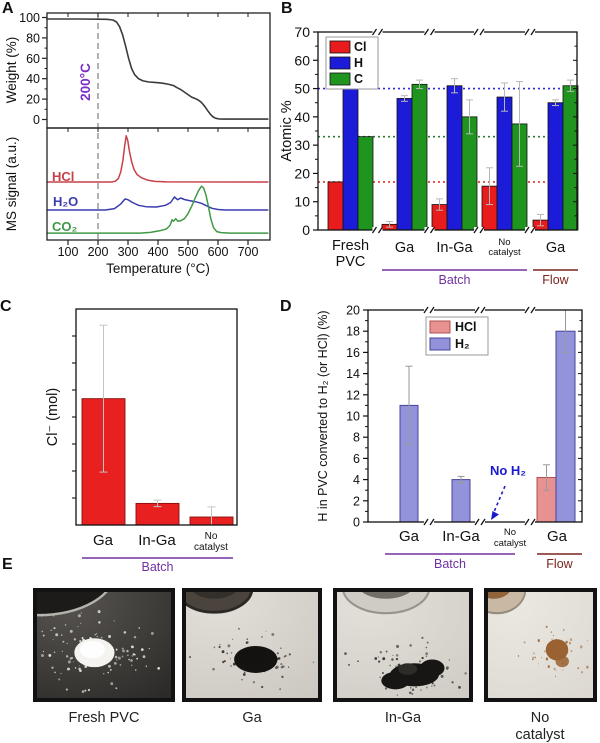 The height and width of the screenshot is (743, 600). Describe the element at coordinates (302, 202) in the screenshot. I see `atomic-tick-label: 10` at that location.